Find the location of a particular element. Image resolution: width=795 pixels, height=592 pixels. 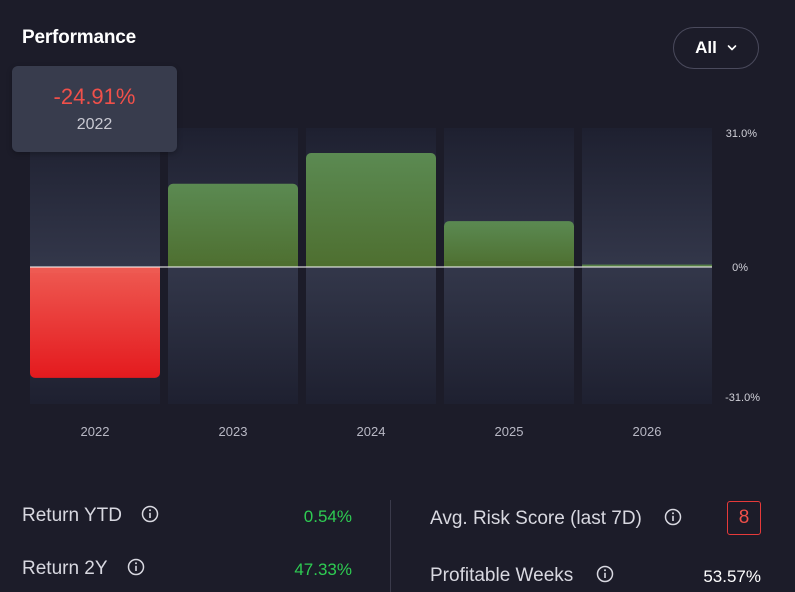

y-tick-zero: 0% is located at coordinates (740, 268).